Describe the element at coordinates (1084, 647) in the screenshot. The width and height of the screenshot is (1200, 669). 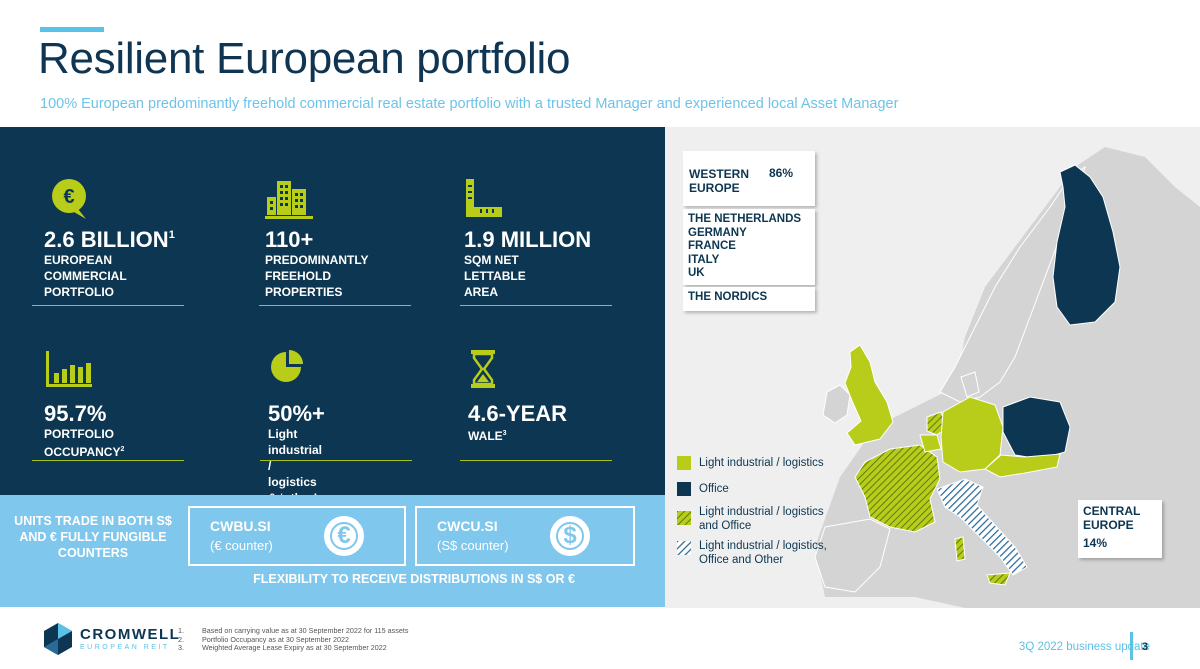
I see `business-update-label: 3Q 2022 business update` at that location.